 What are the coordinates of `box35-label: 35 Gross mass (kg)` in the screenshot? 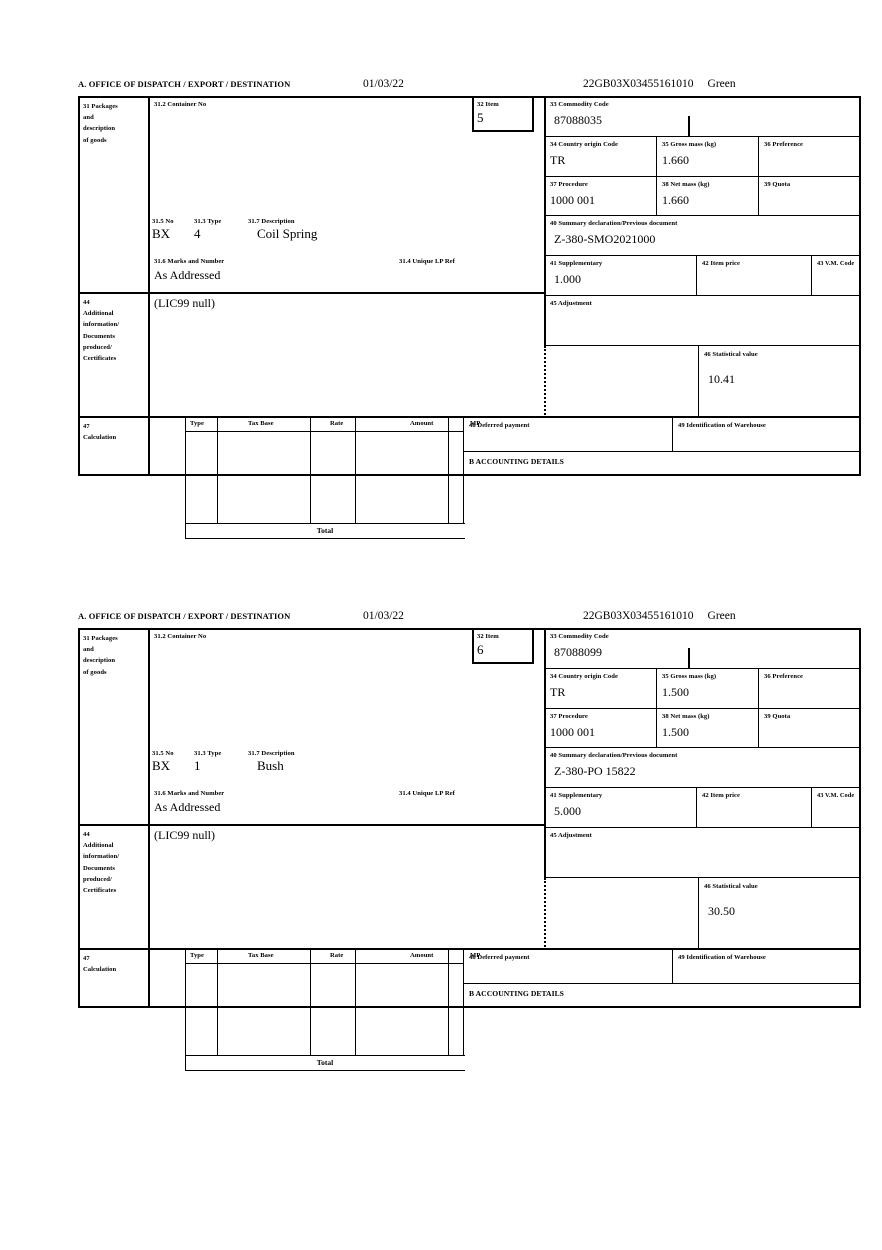 It's located at (689, 144).